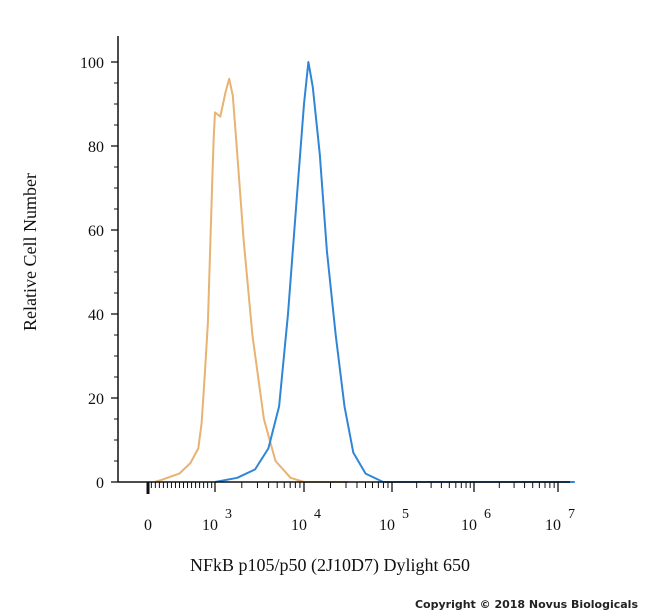 The image size is (650, 614). What do you see at coordinates (571, 514) in the screenshot?
I see `x-tick-exponent: 7` at bounding box center [571, 514].